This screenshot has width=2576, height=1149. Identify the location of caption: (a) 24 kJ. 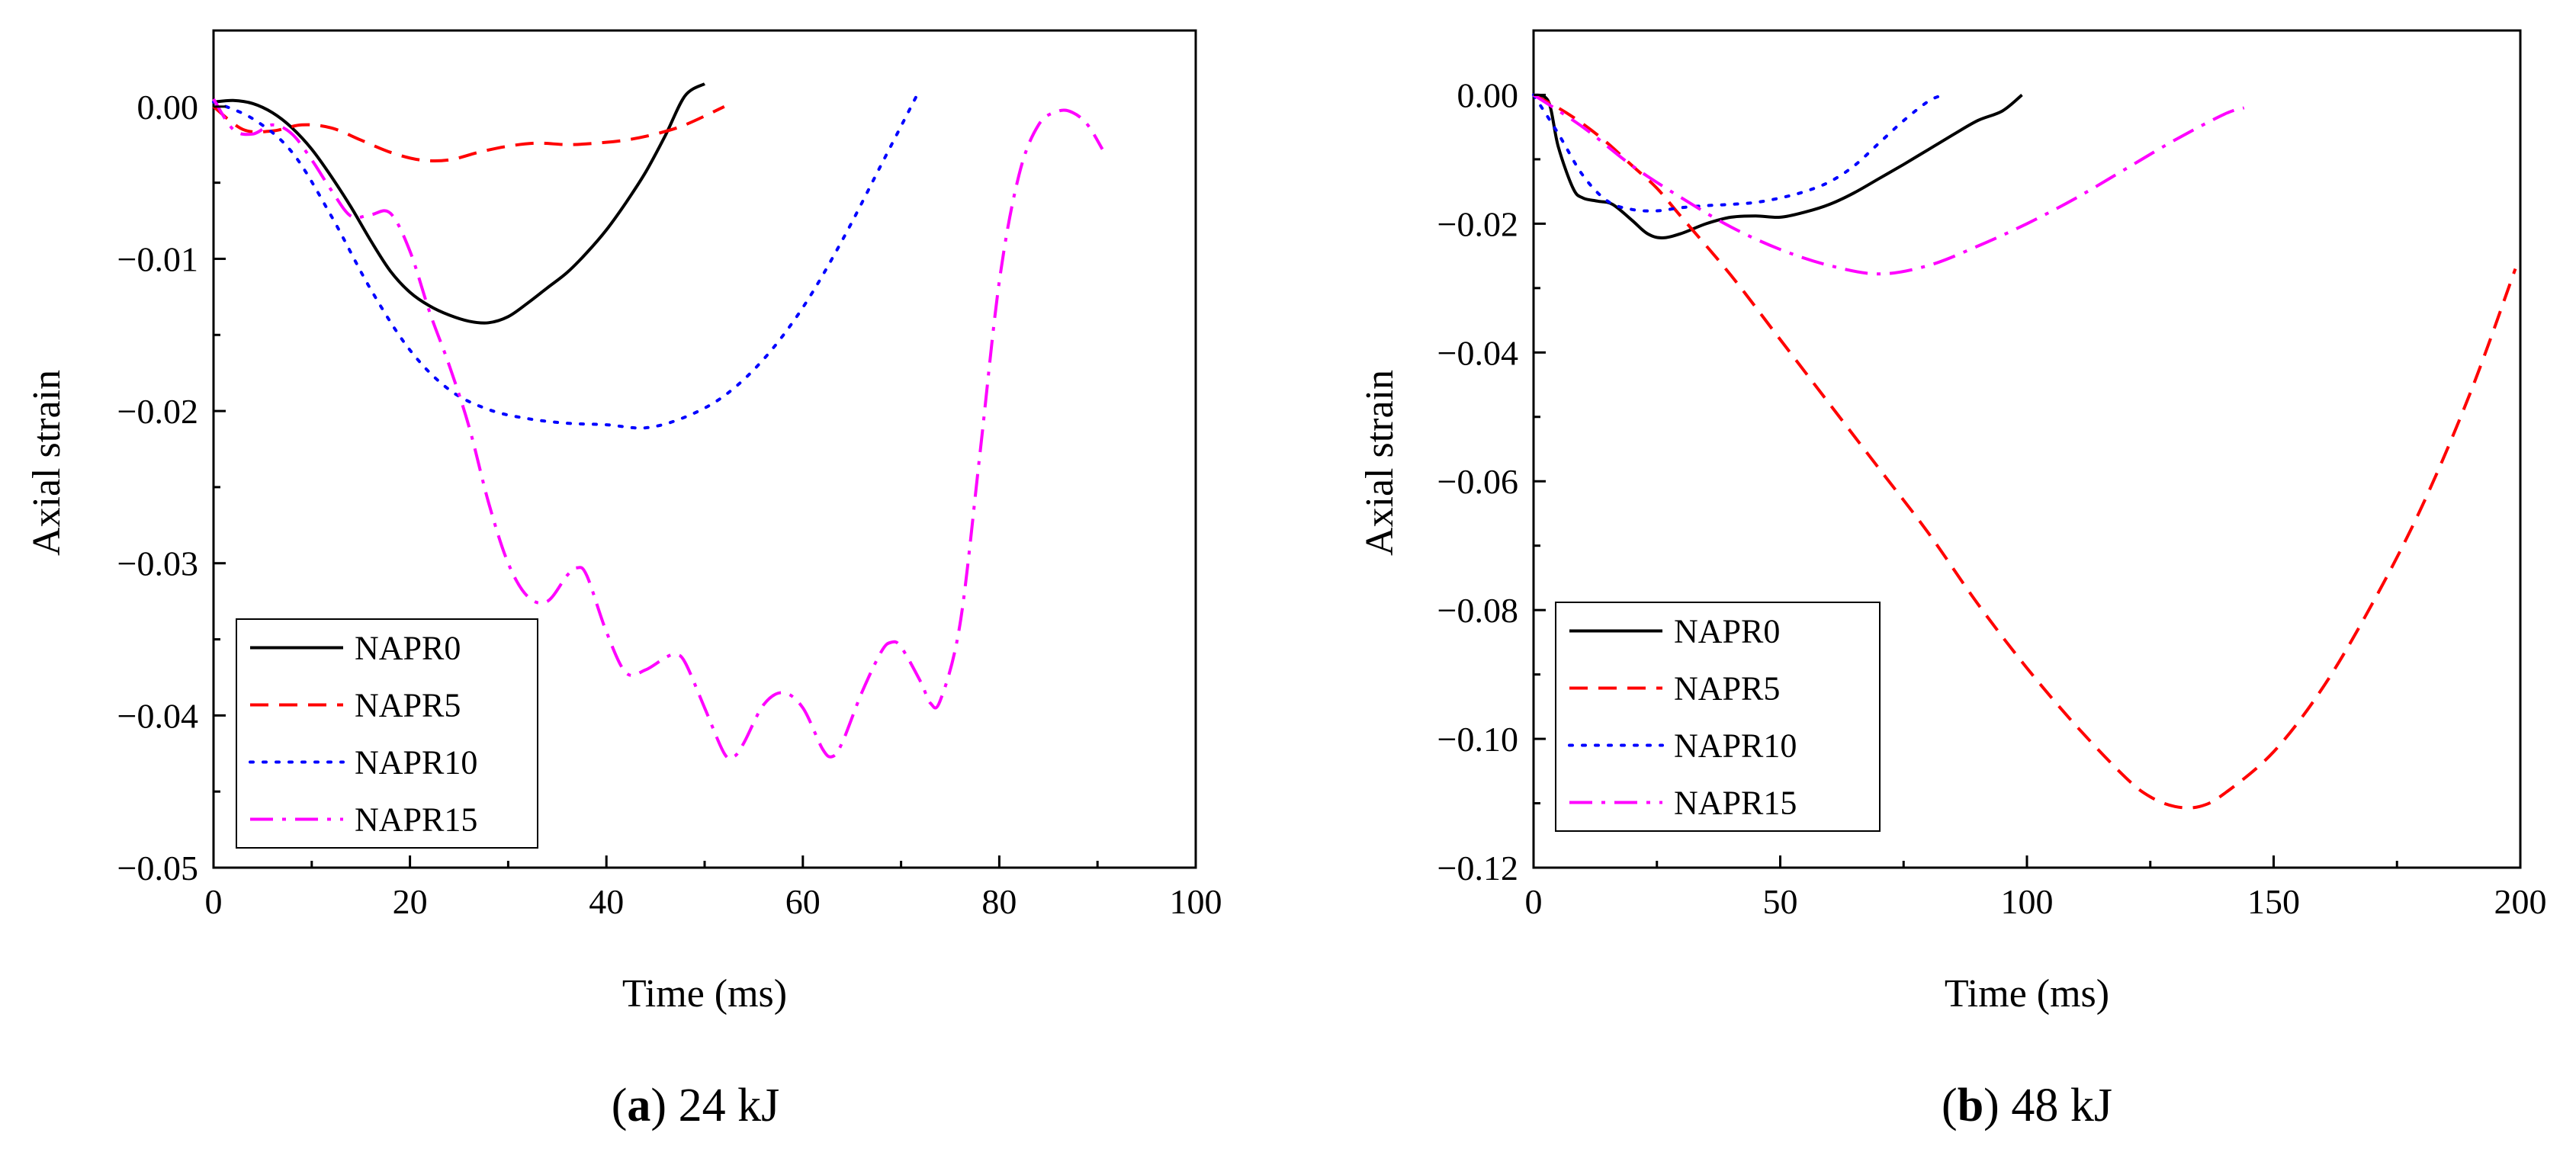
(695, 1105).